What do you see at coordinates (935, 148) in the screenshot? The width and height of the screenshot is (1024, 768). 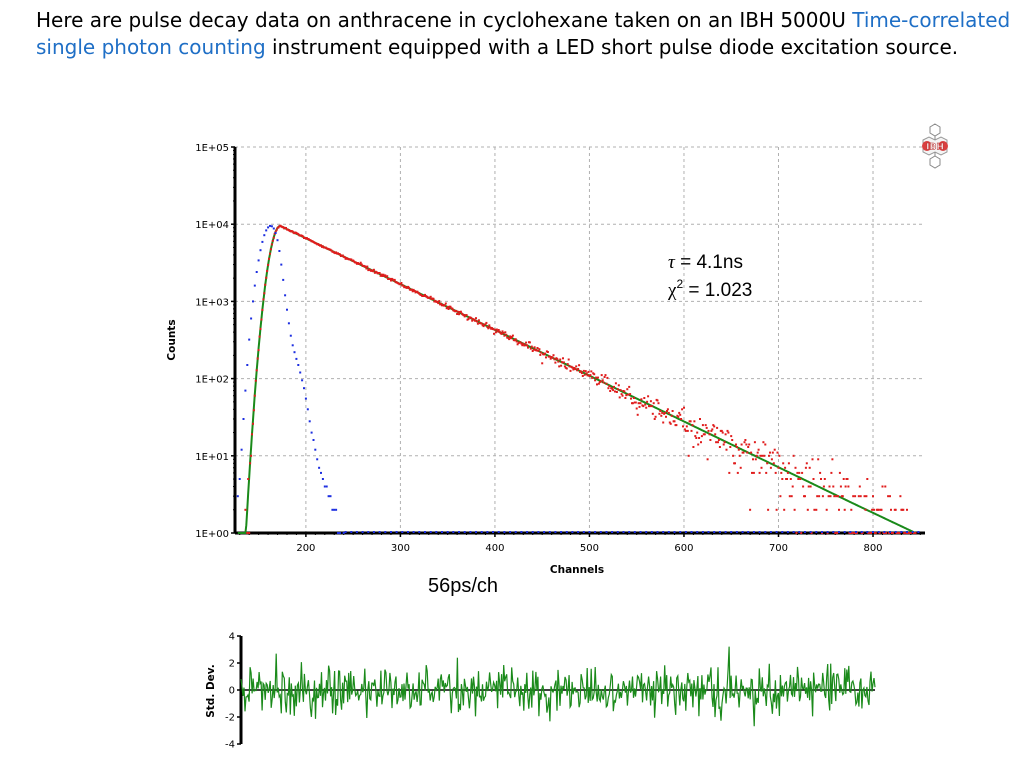 I see `logo-text: IBH` at bounding box center [935, 148].